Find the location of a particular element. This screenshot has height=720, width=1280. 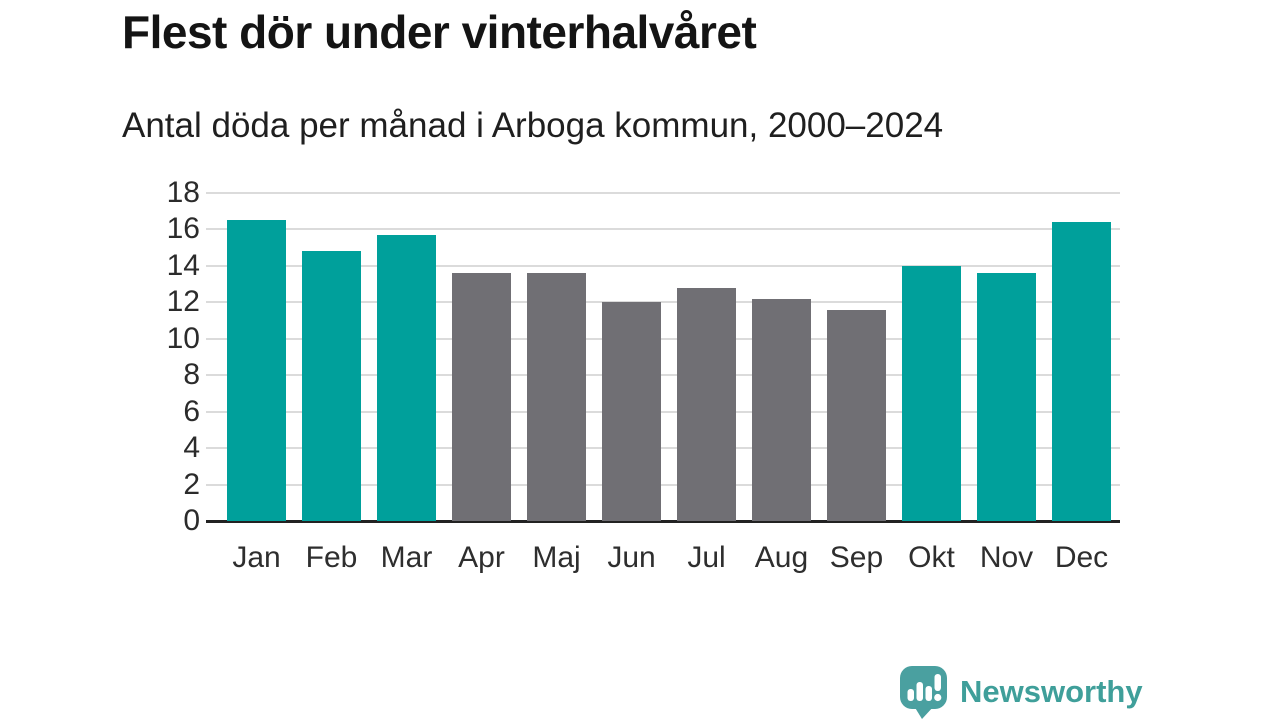

x-axis-line is located at coordinates (663, 521).